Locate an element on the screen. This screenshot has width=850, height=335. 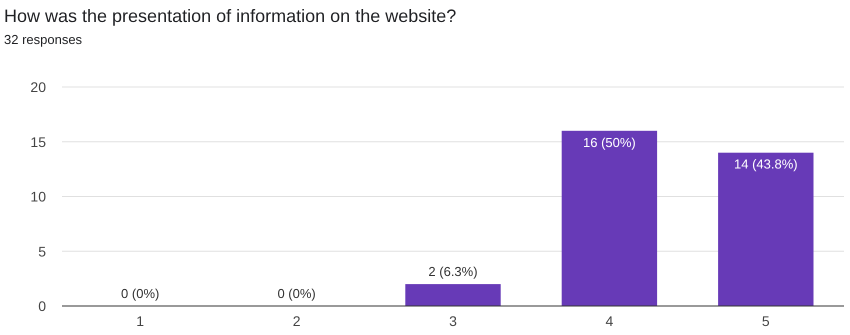
chart-title: How was the presentation of information on the website? is located at coordinates (230, 16).